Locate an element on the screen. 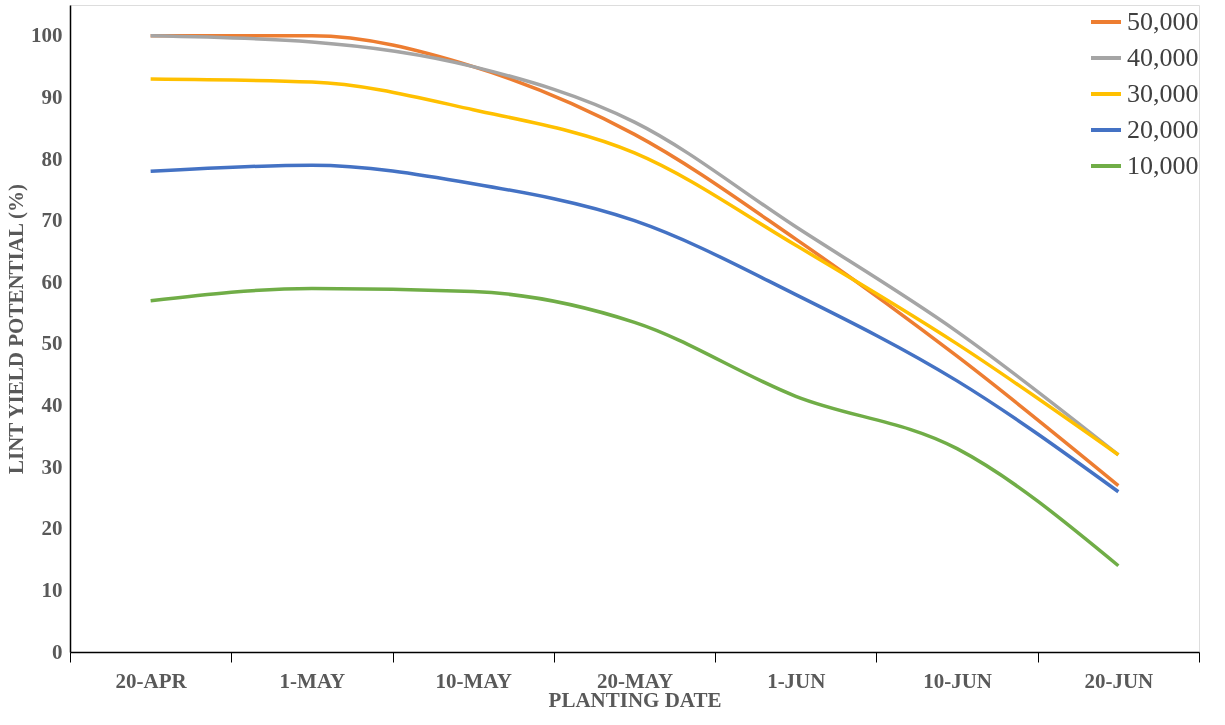  y-tick-label: 40 is located at coordinates (52, 405).